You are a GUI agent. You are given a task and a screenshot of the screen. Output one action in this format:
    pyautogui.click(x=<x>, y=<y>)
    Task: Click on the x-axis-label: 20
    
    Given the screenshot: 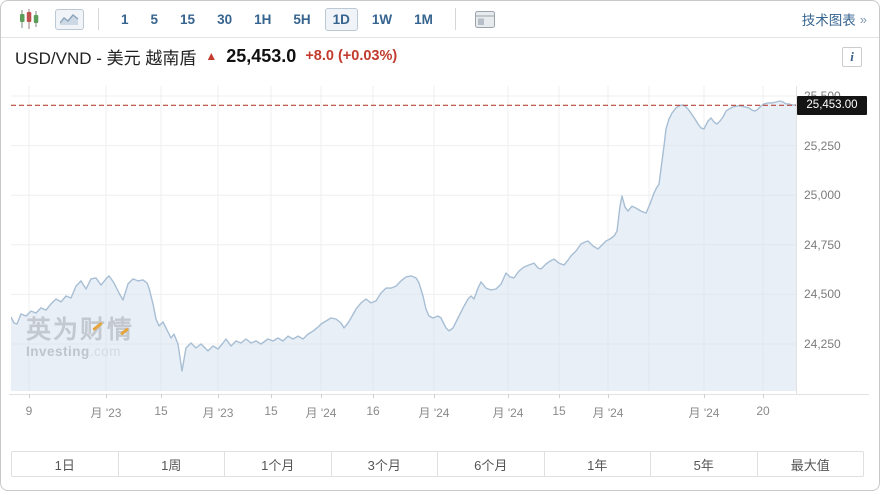 What is the action you would take?
    pyautogui.click(x=763, y=411)
    